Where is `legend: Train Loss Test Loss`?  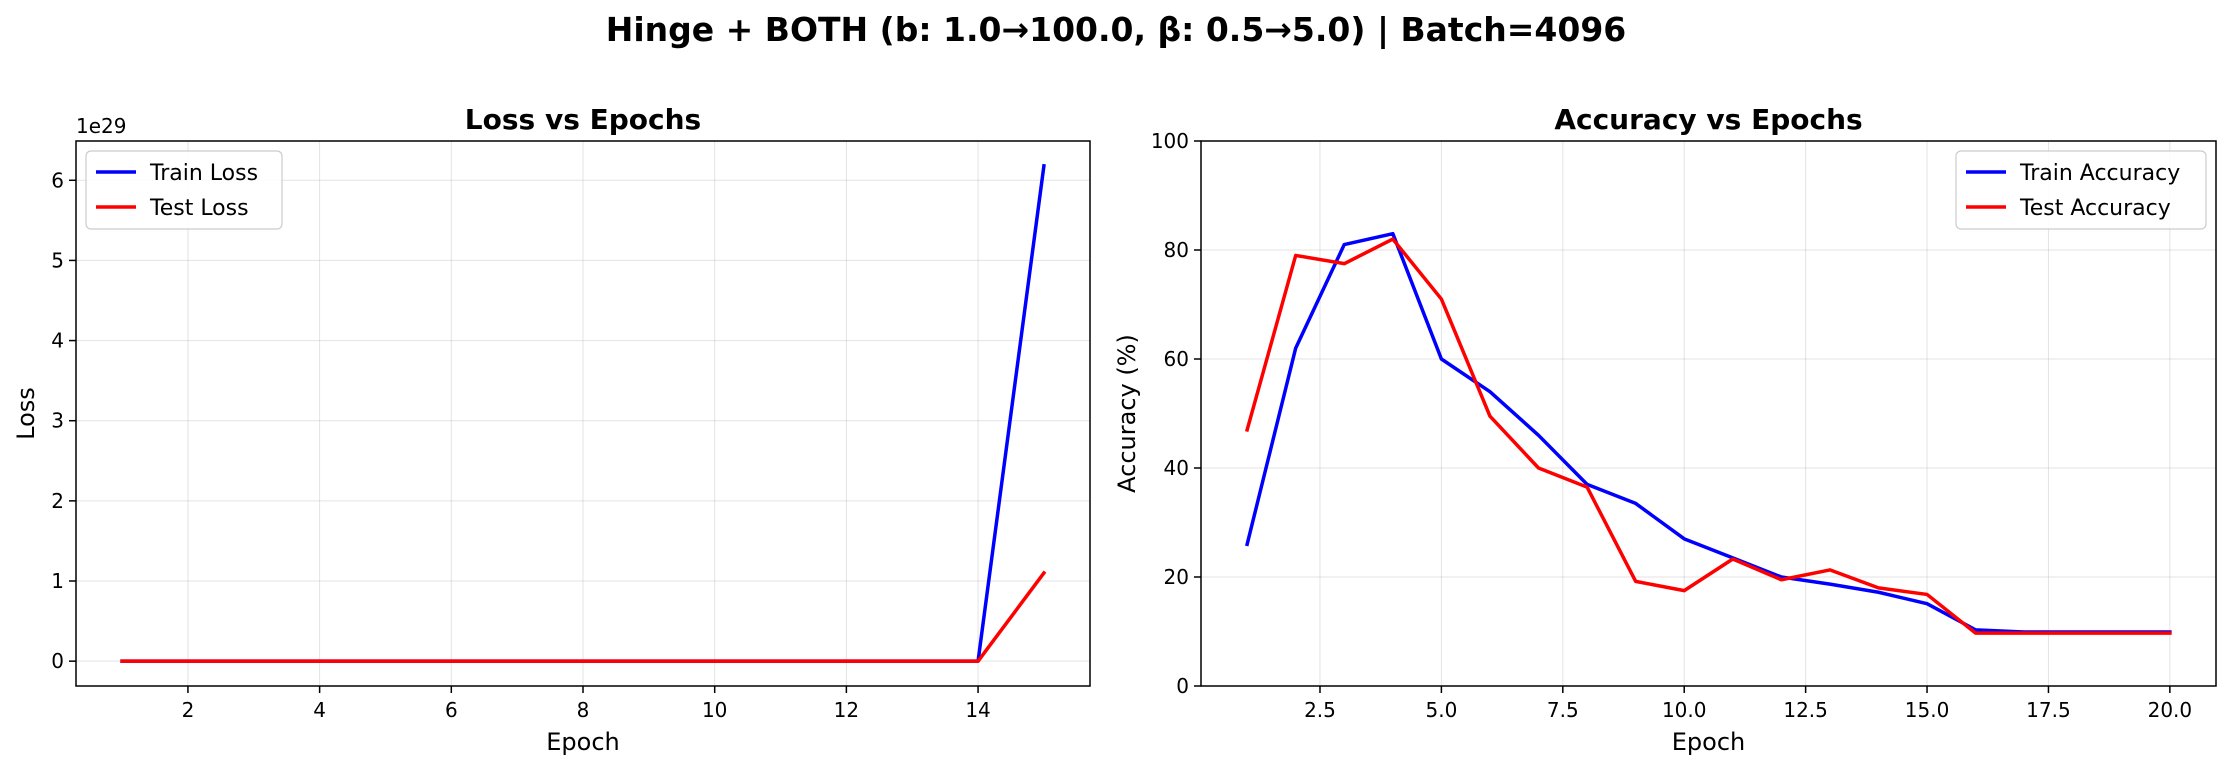
legend: Train Loss Test Loss is located at coordinates (184, 190).